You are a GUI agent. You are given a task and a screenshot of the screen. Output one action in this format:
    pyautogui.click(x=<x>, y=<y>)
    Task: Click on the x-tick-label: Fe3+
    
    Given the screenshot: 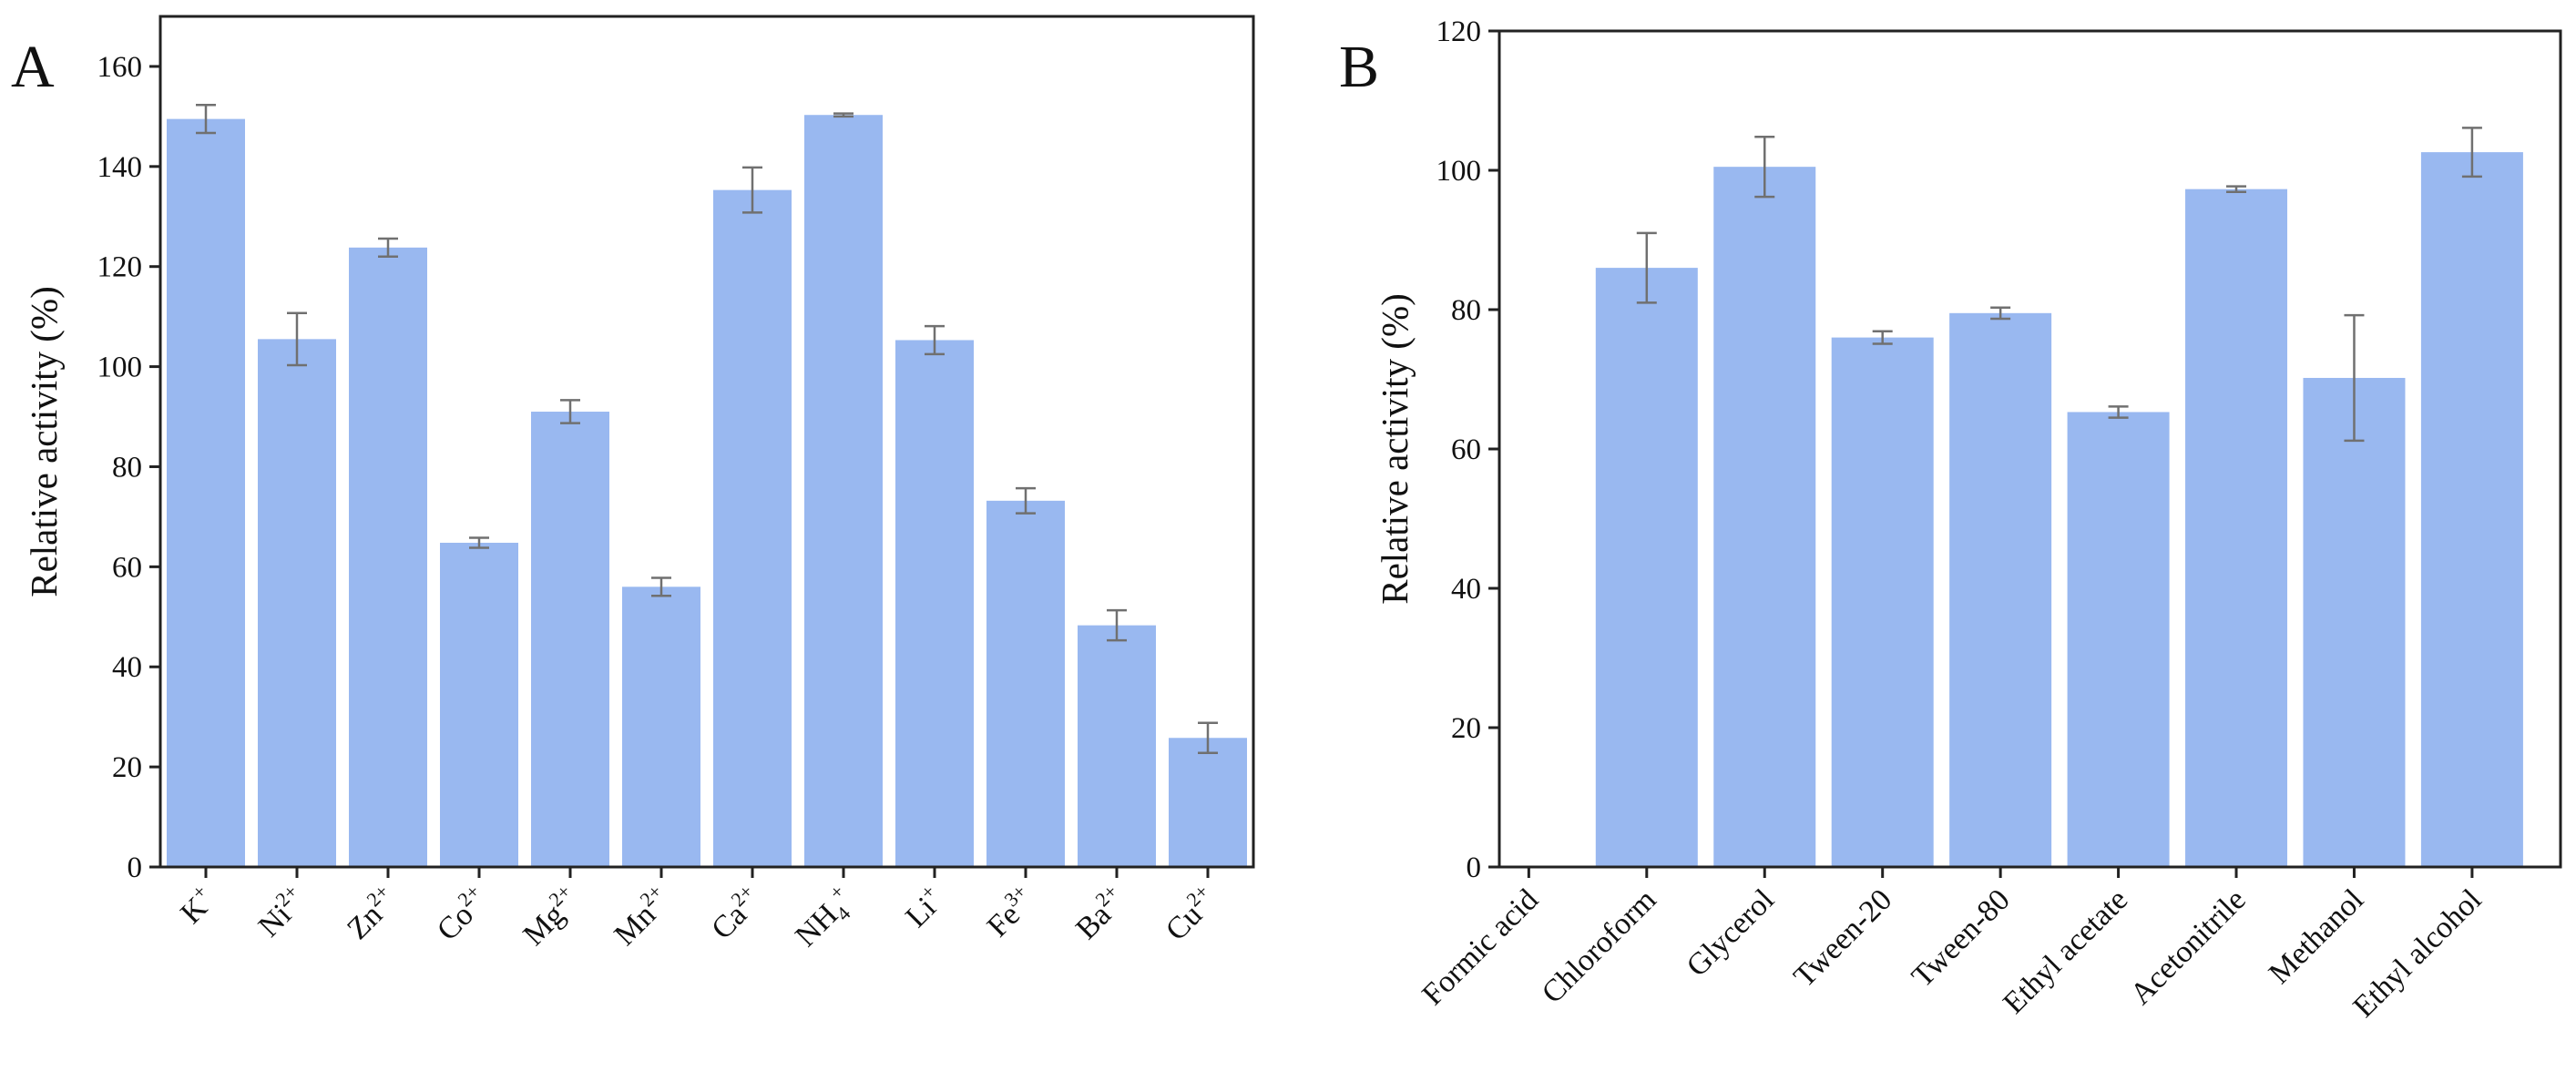 What is the action you would take?
    pyautogui.click(x=1009, y=911)
    